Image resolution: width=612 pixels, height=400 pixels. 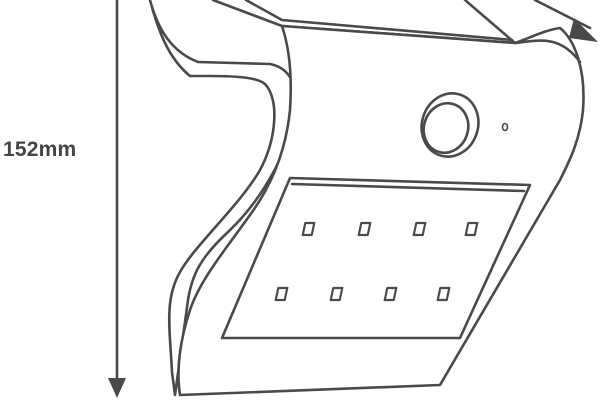 What do you see at coordinates (505, 127) in the screenshot?
I see `light-sensor-dot` at bounding box center [505, 127].